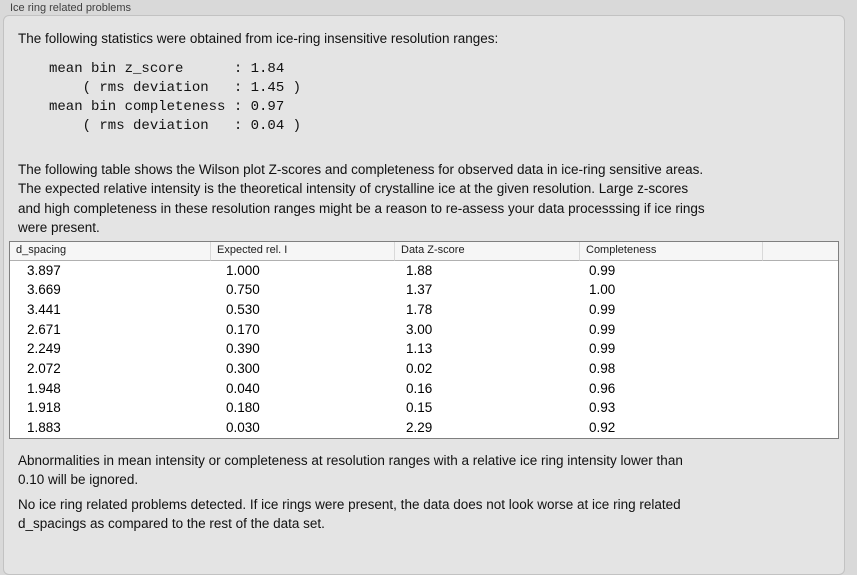  Describe the element at coordinates (243, 309) in the screenshot. I see `cell: 0.530` at that location.